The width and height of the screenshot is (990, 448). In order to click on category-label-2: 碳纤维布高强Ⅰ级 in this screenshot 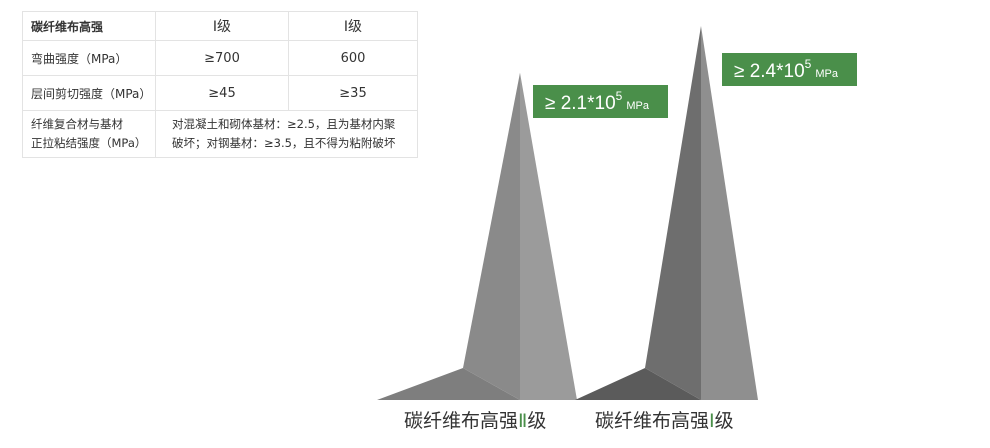, I will do `click(664, 421)`.